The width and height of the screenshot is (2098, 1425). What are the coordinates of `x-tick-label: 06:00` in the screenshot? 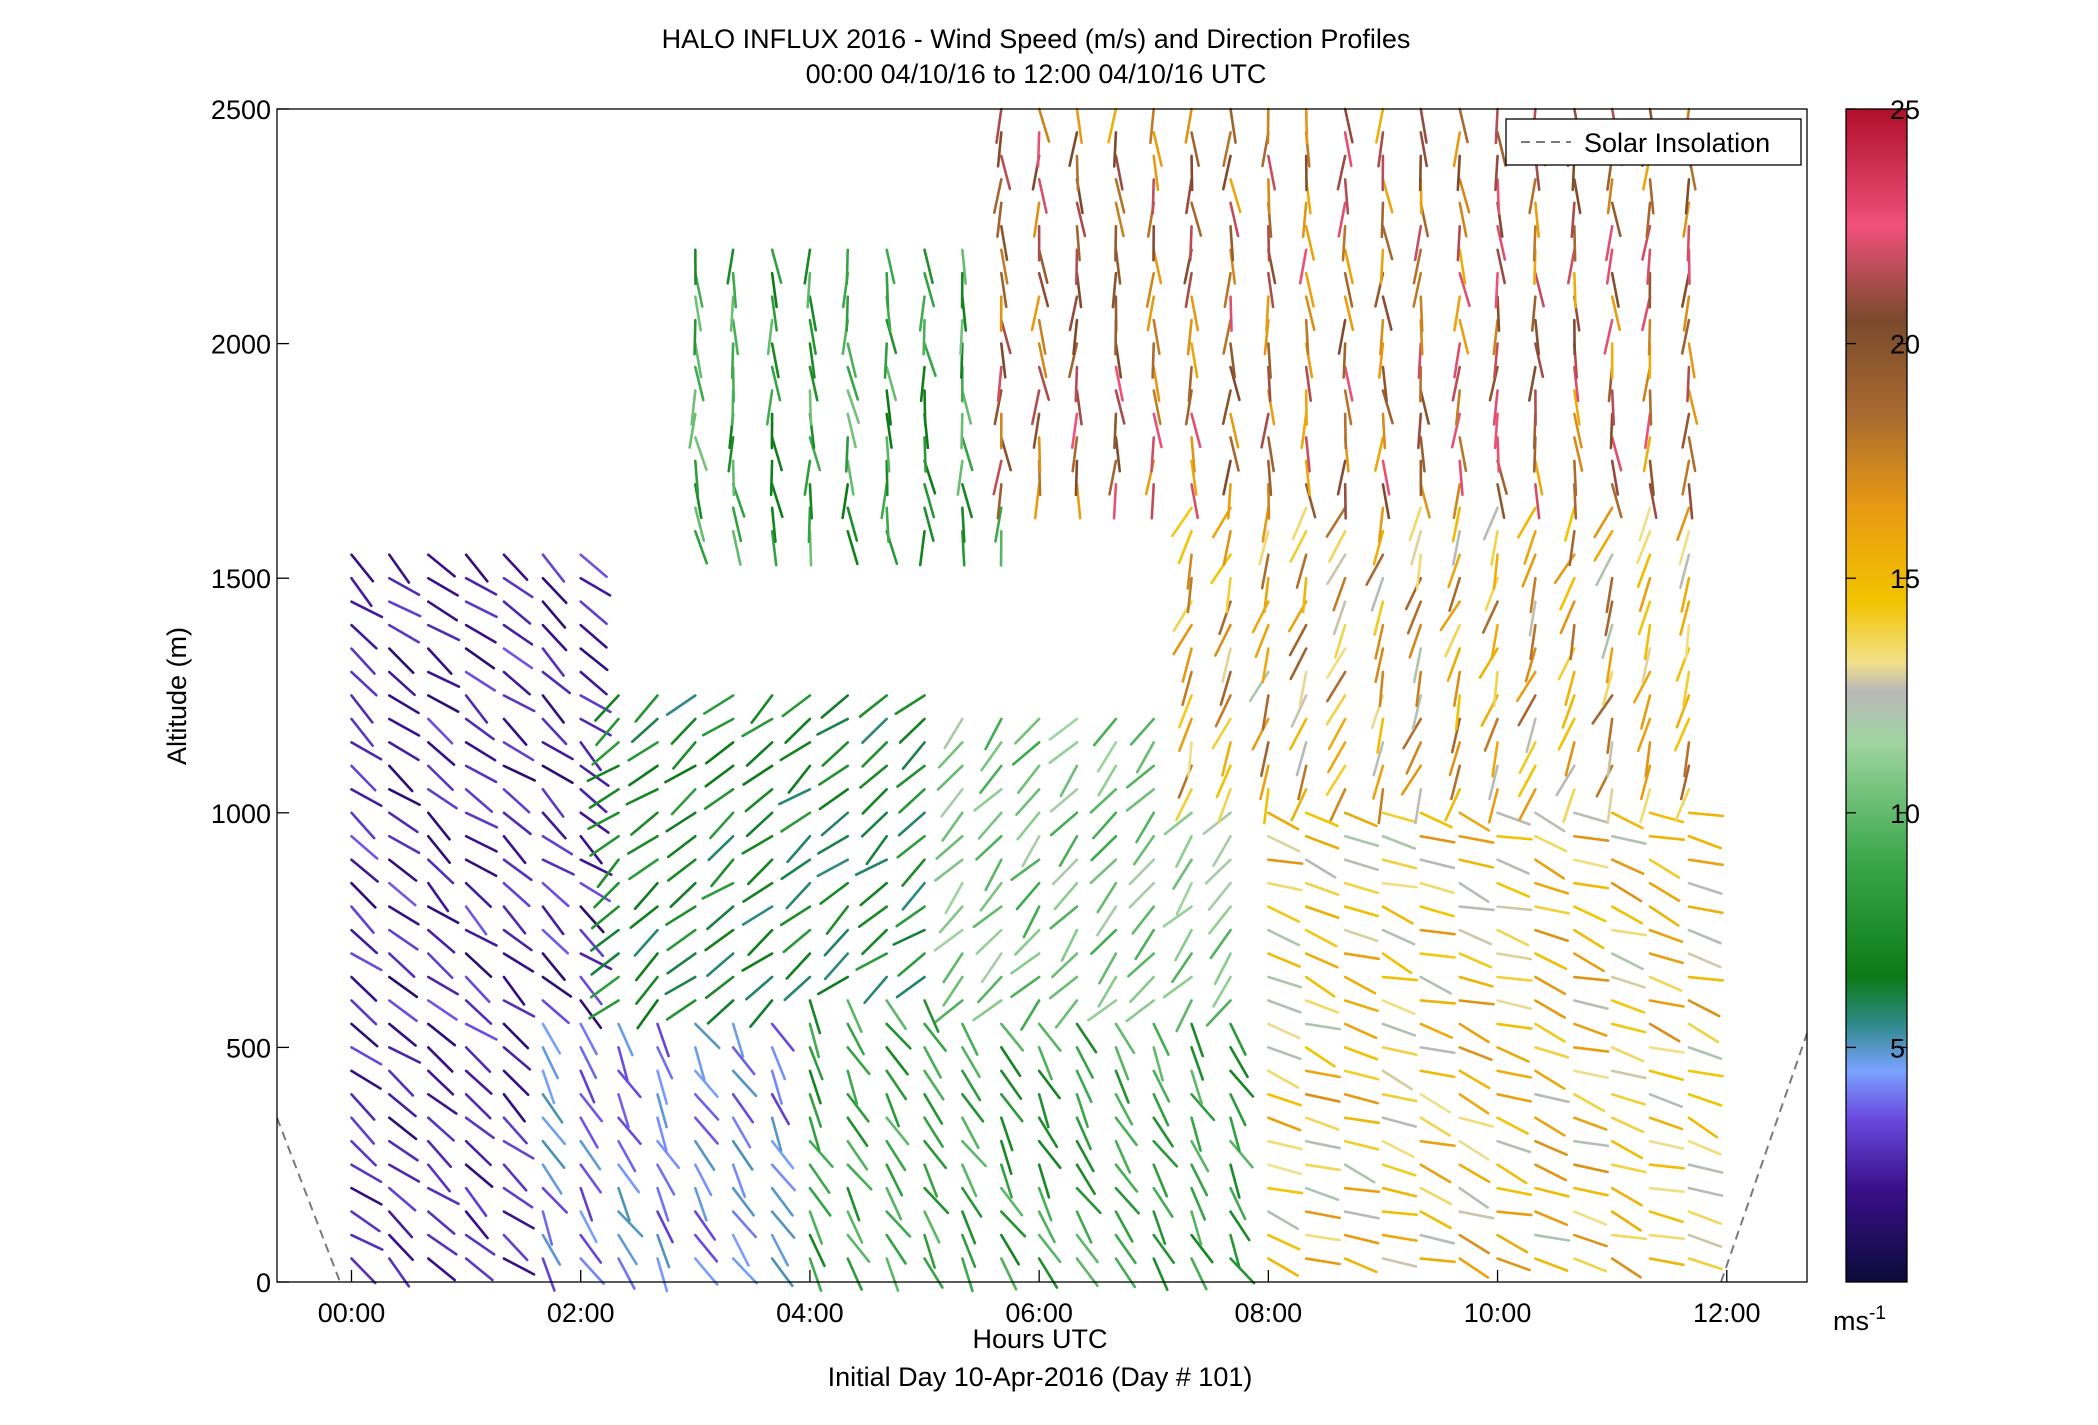 It's located at (1039, 1313).